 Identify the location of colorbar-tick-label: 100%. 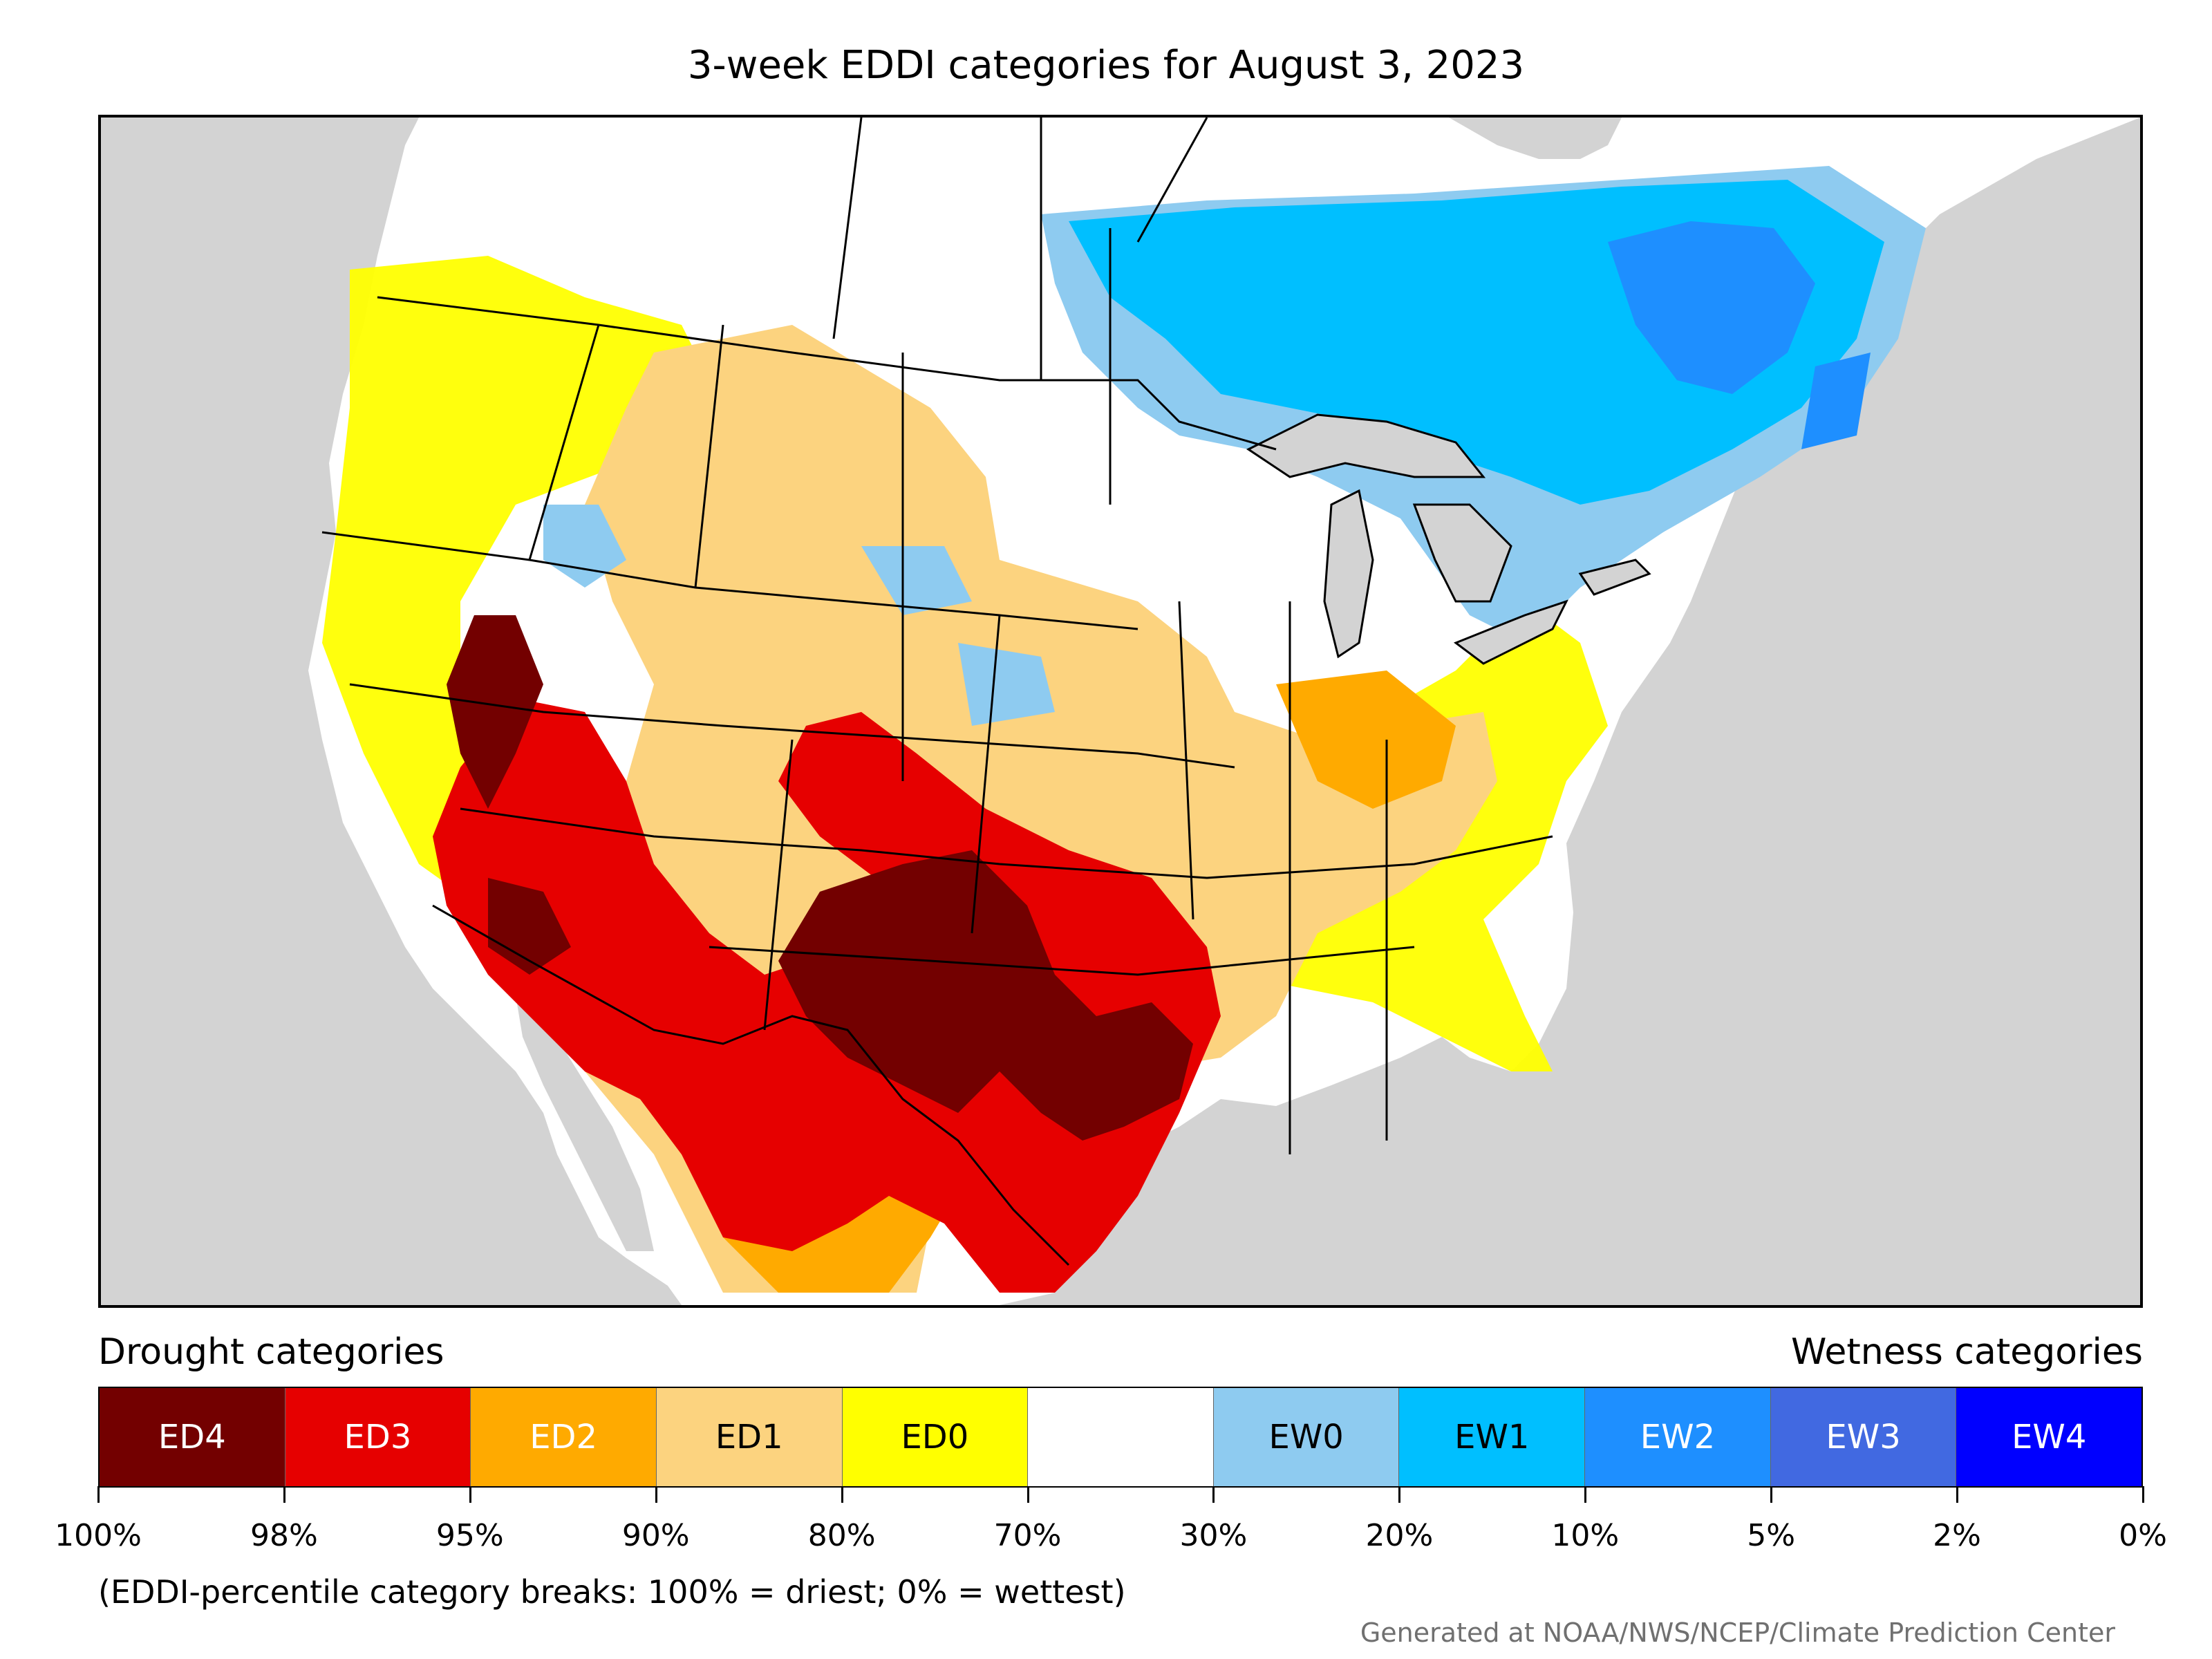
(99, 1535).